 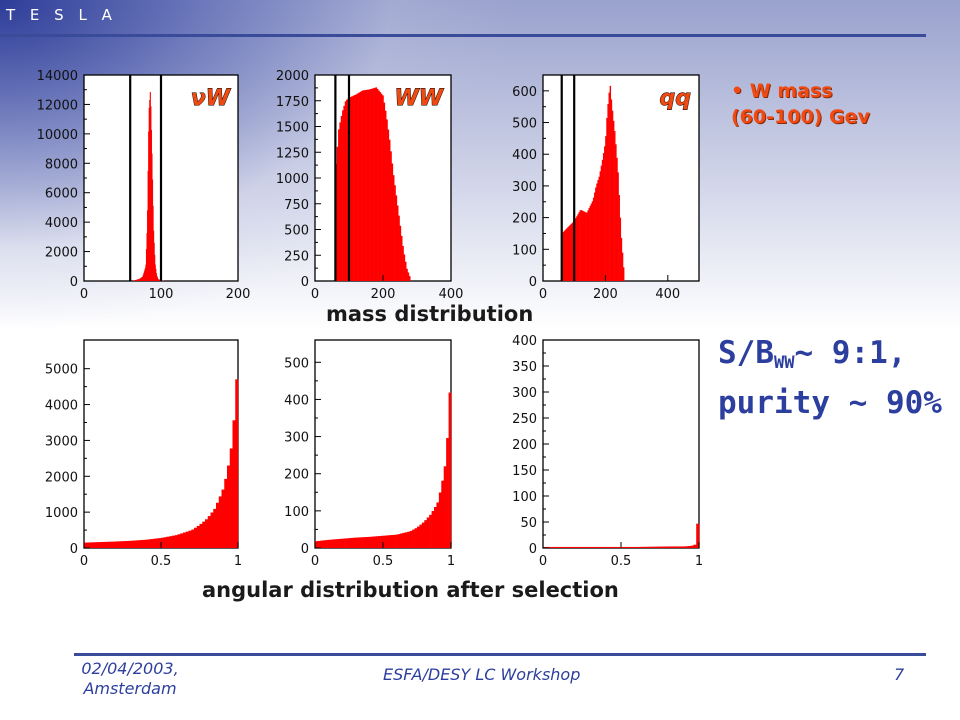 I want to click on y-tick-label: 350, so click(x=524, y=367).